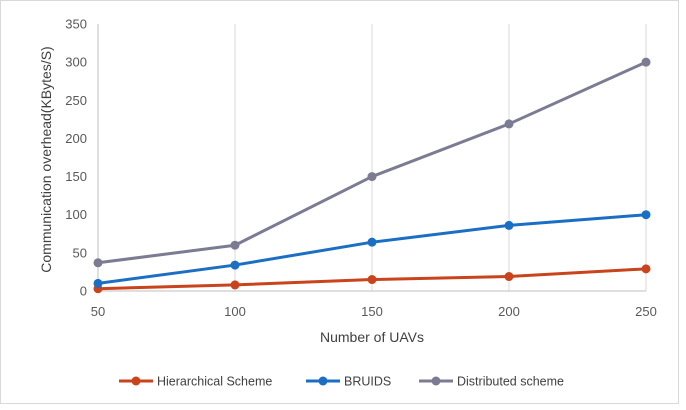 This screenshot has width=686, height=410. I want to click on x-tick-label: 150, so click(372, 311).